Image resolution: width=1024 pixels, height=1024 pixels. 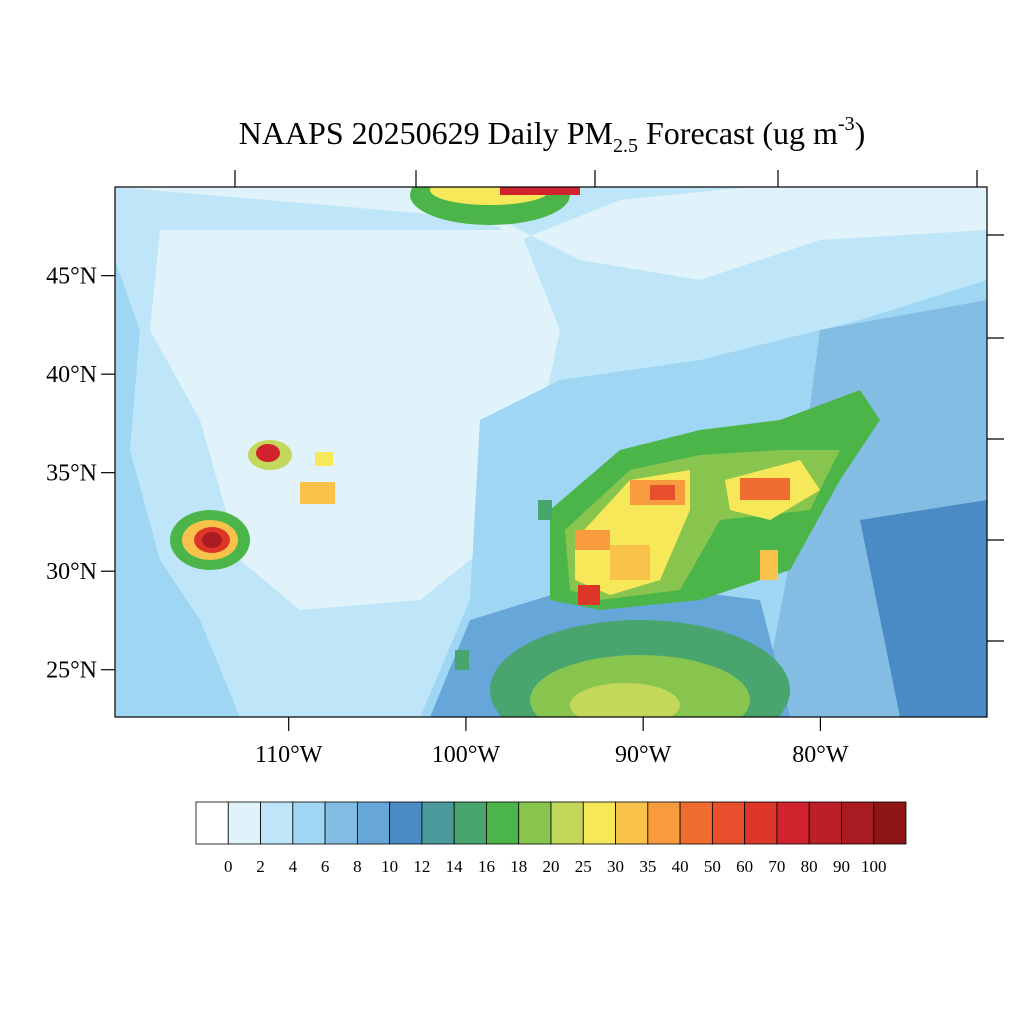 What do you see at coordinates (680, 866) in the screenshot?
I see `colorbar-label: 40` at bounding box center [680, 866].